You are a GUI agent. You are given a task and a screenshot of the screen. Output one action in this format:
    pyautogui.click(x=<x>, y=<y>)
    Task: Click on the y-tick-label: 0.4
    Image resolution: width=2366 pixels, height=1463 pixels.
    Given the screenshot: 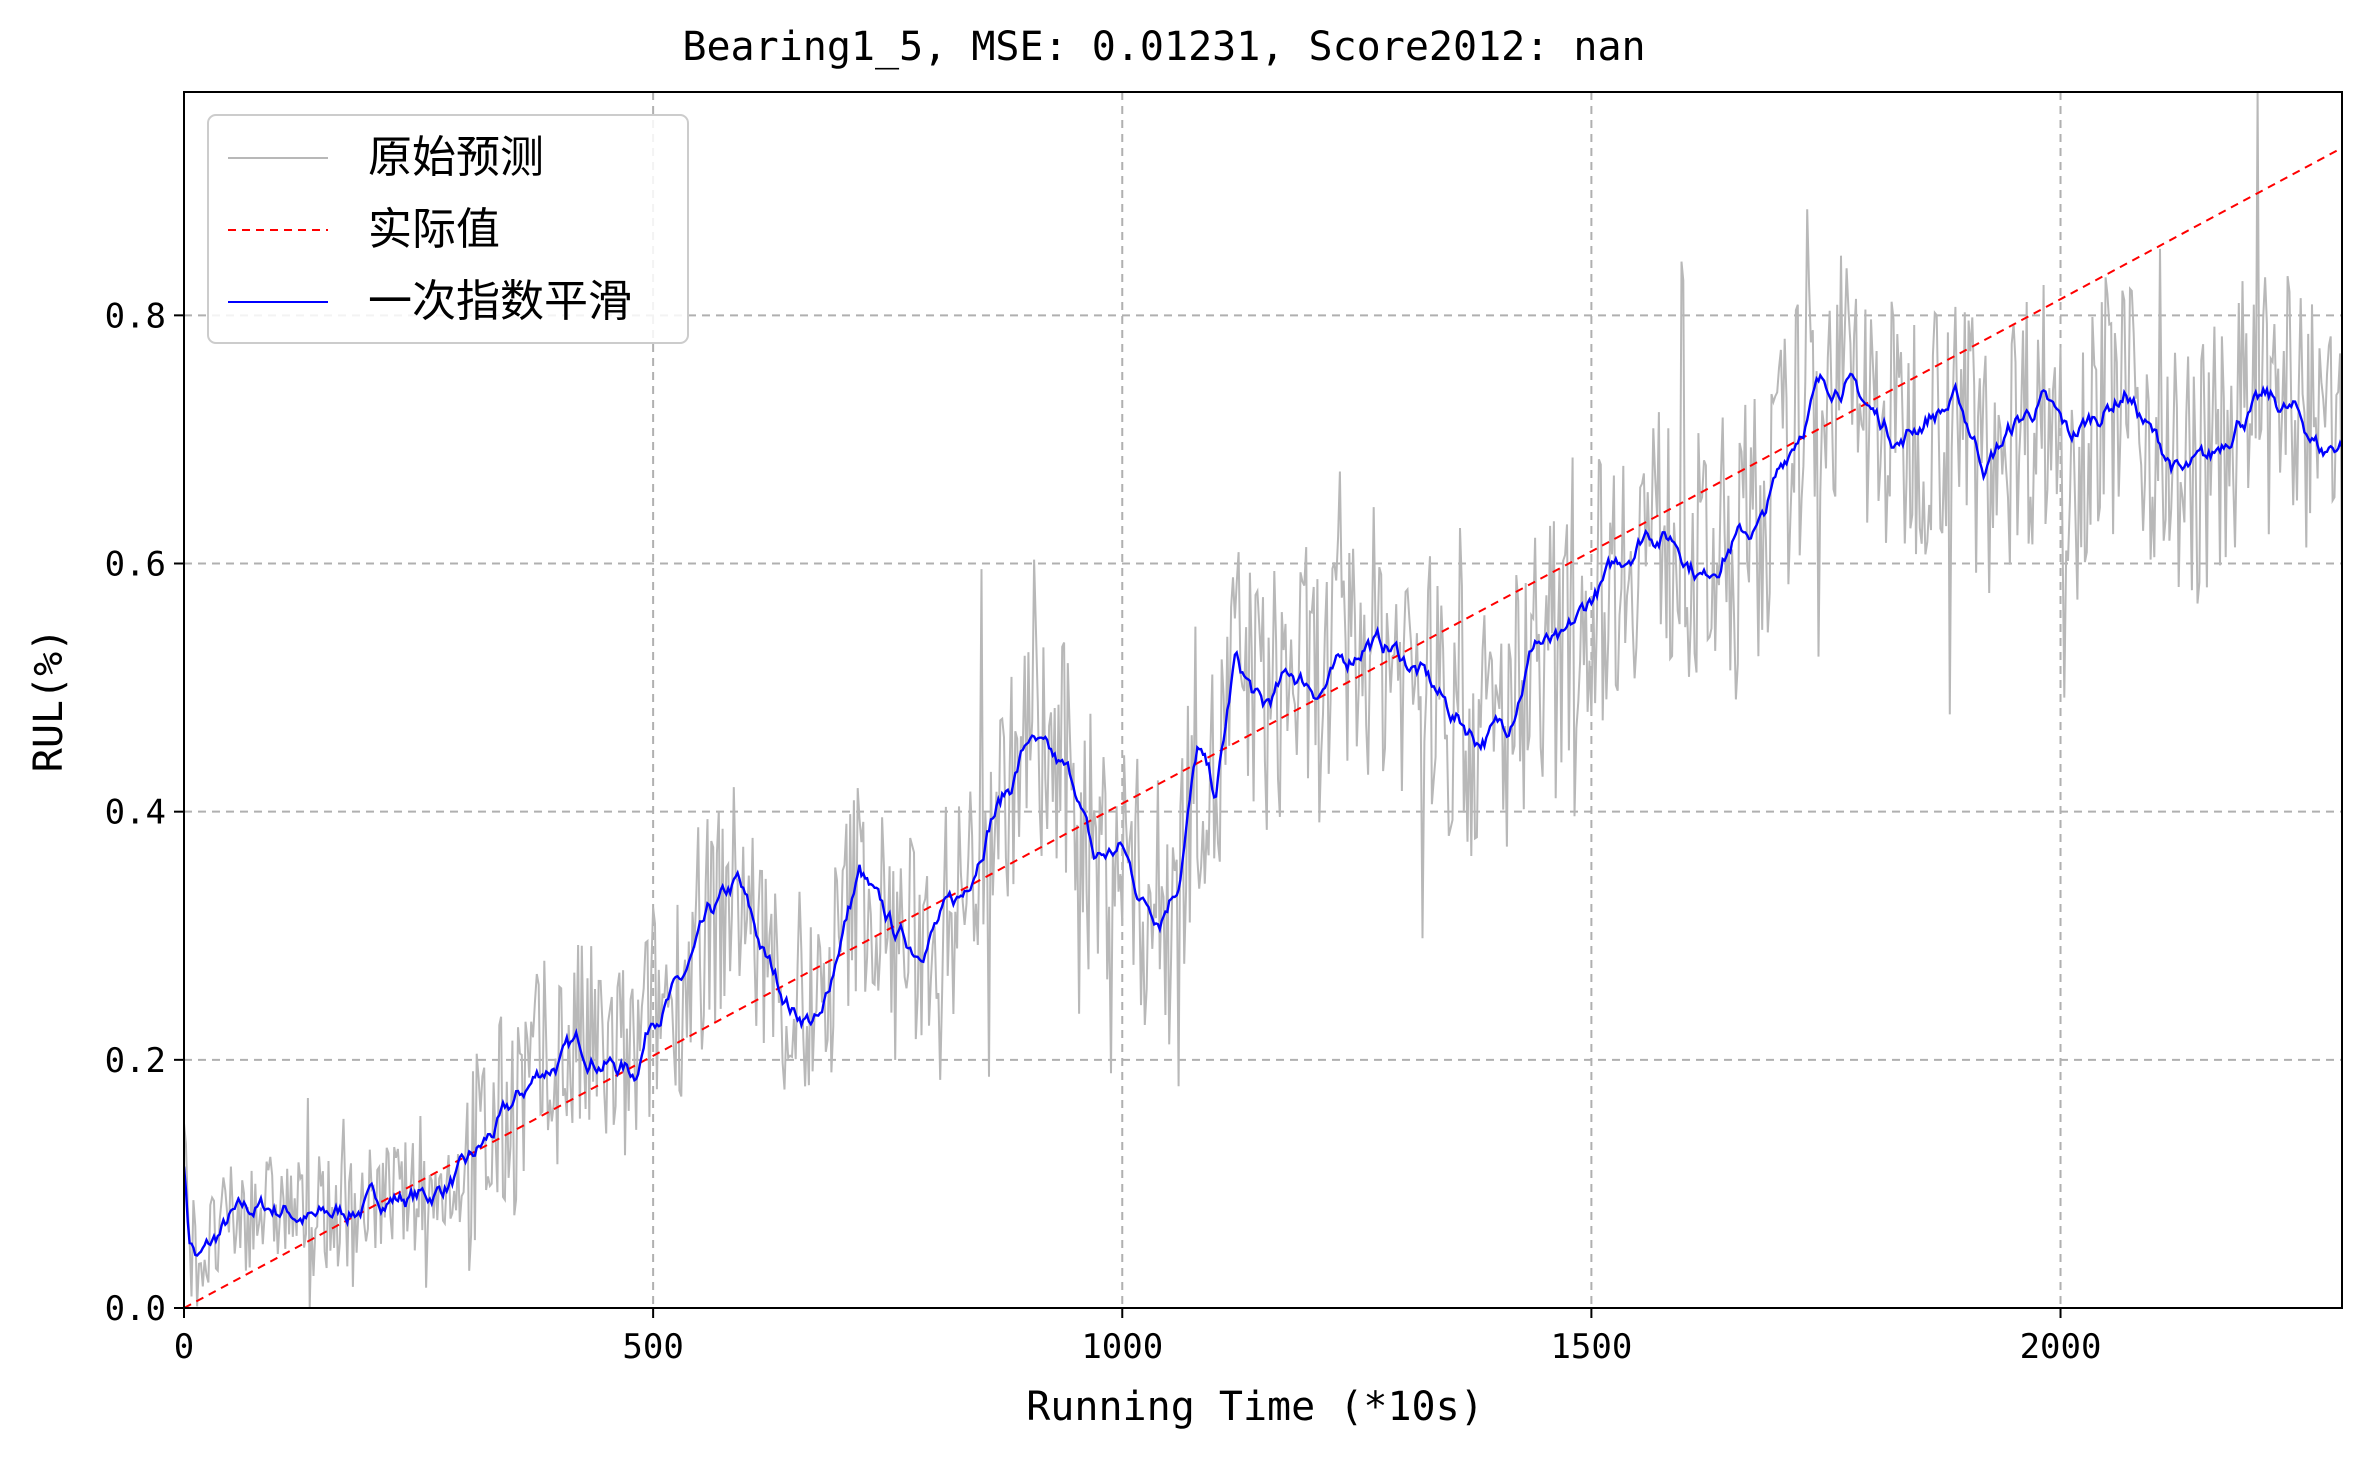 What is the action you would take?
    pyautogui.click(x=135, y=813)
    